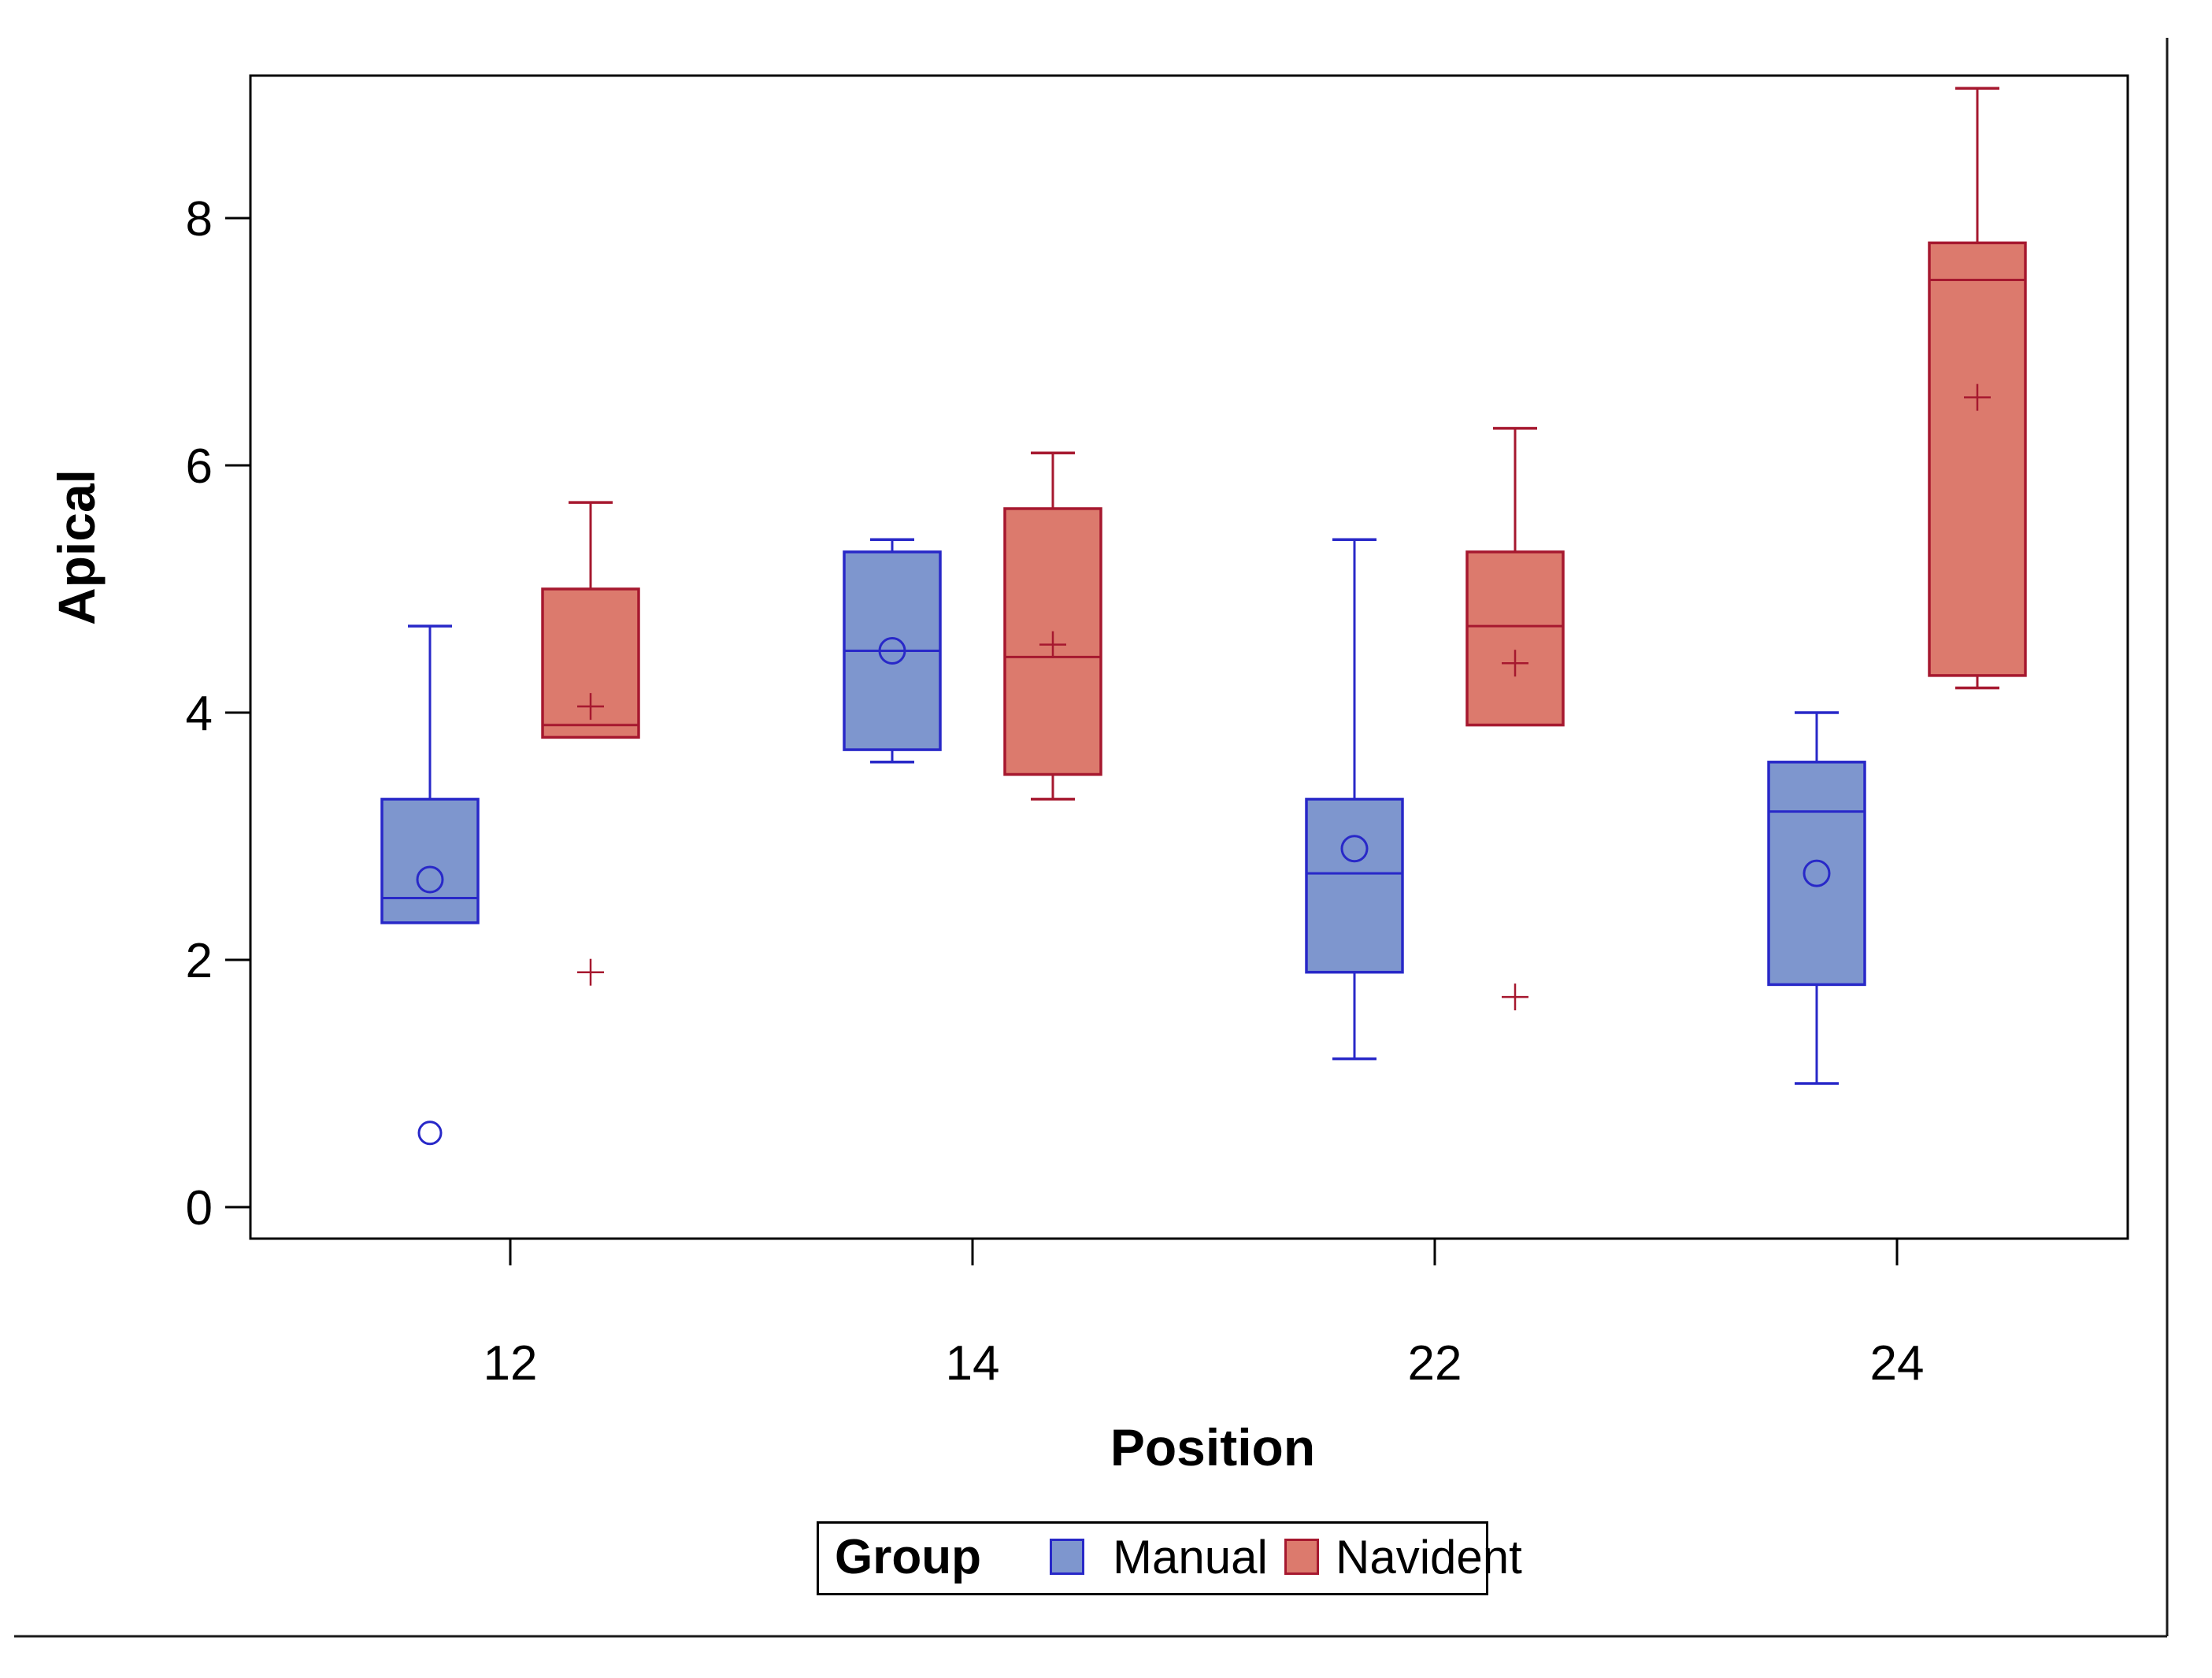 This screenshot has height=1678, width=2212. I want to click on box-12-manual-mean-marker, so click(430, 879).